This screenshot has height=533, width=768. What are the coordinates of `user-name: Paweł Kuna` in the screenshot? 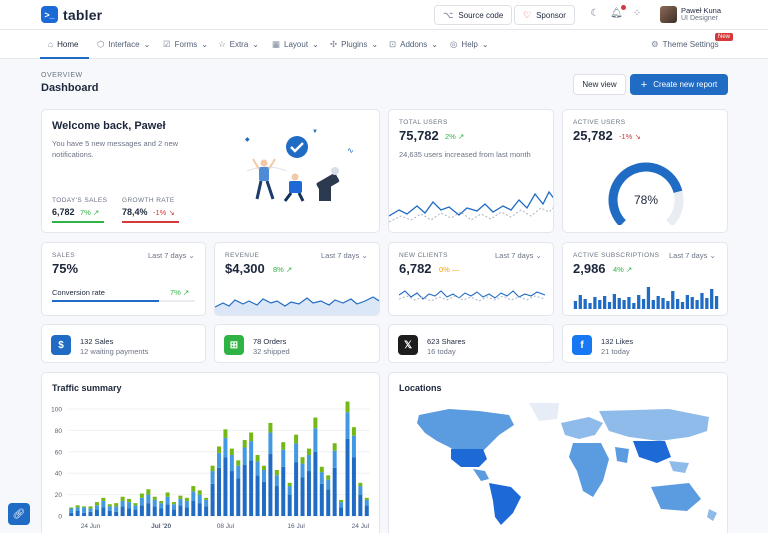 It's located at (701, 10).